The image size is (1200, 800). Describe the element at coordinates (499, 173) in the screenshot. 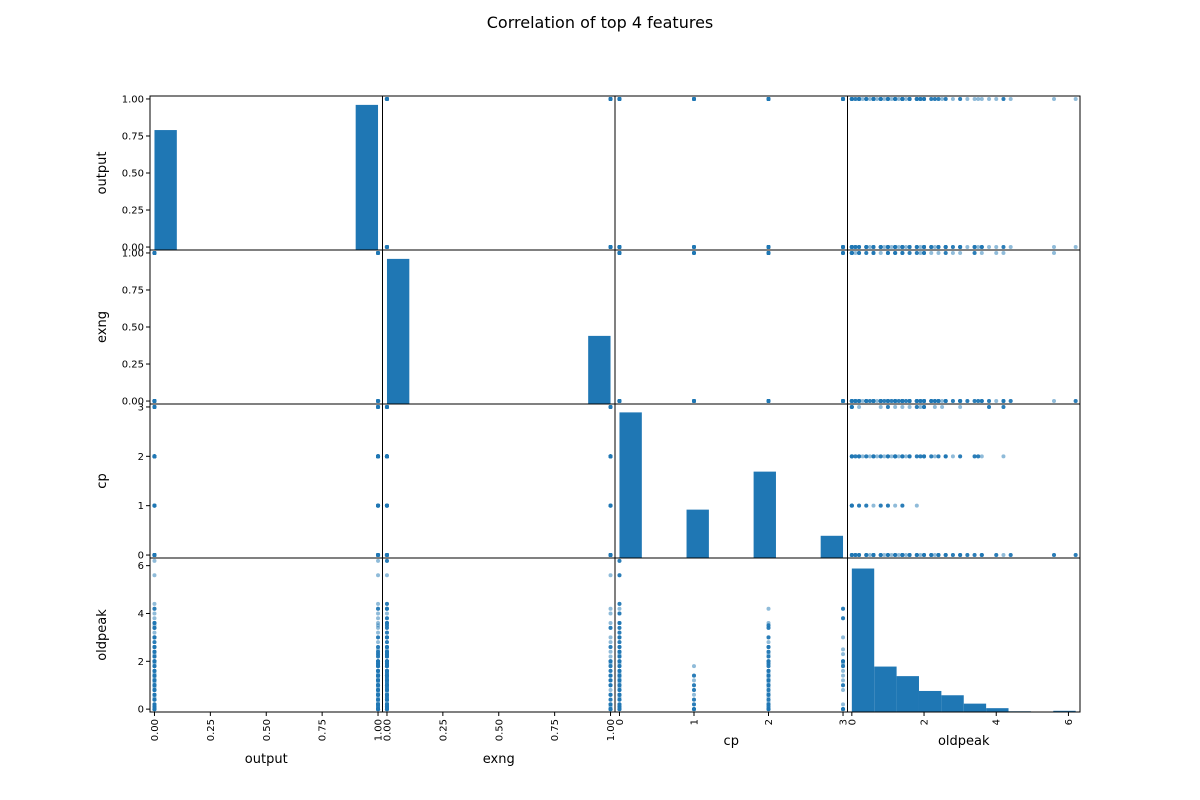

I see `panel-frame-output-exng` at that location.